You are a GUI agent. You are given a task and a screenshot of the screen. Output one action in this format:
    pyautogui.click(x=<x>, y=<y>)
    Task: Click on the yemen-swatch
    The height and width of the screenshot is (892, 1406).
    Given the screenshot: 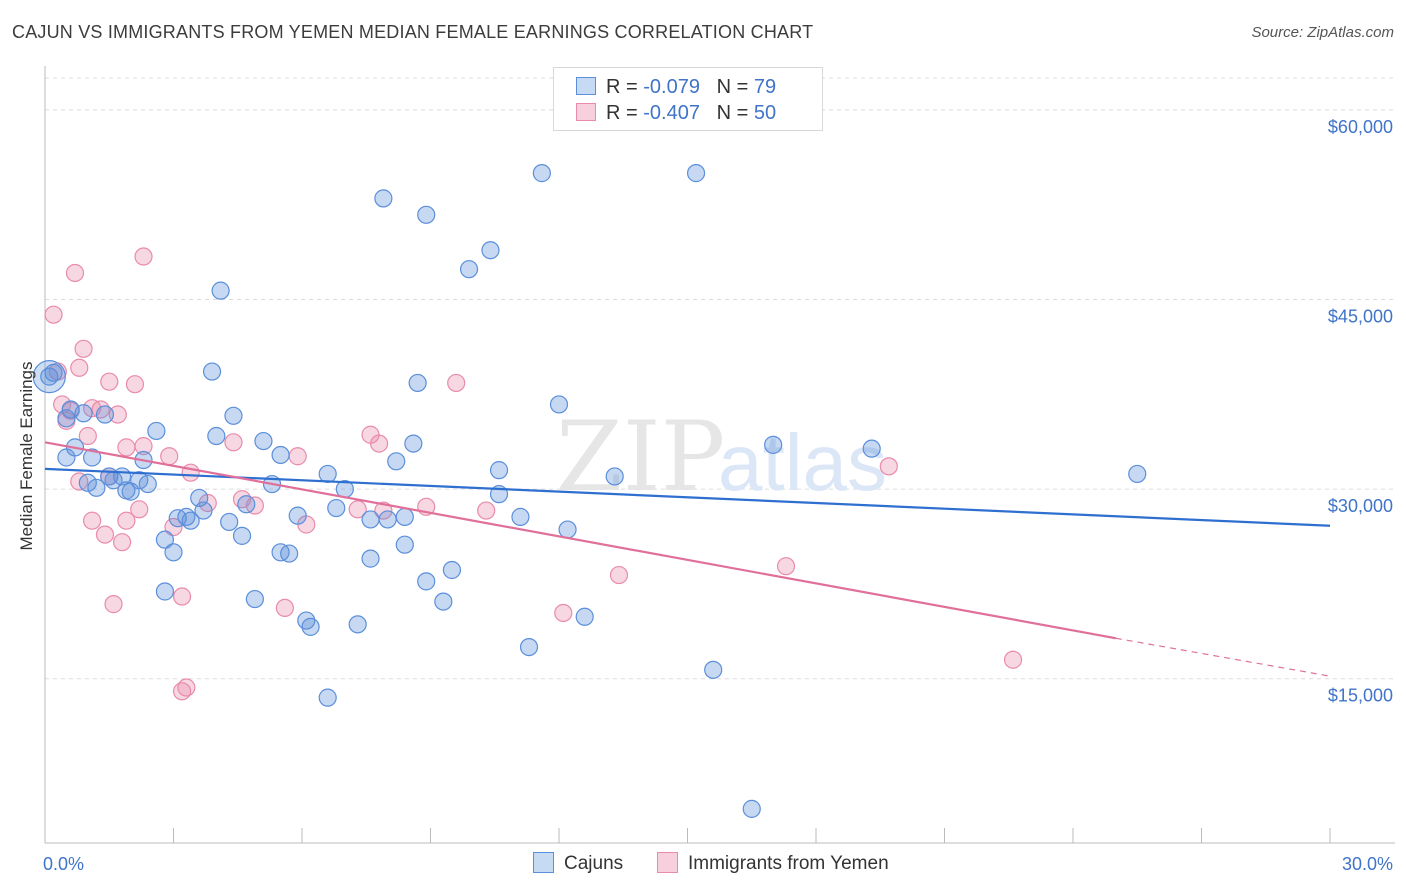 What is the action you would take?
    pyautogui.click(x=586, y=112)
    